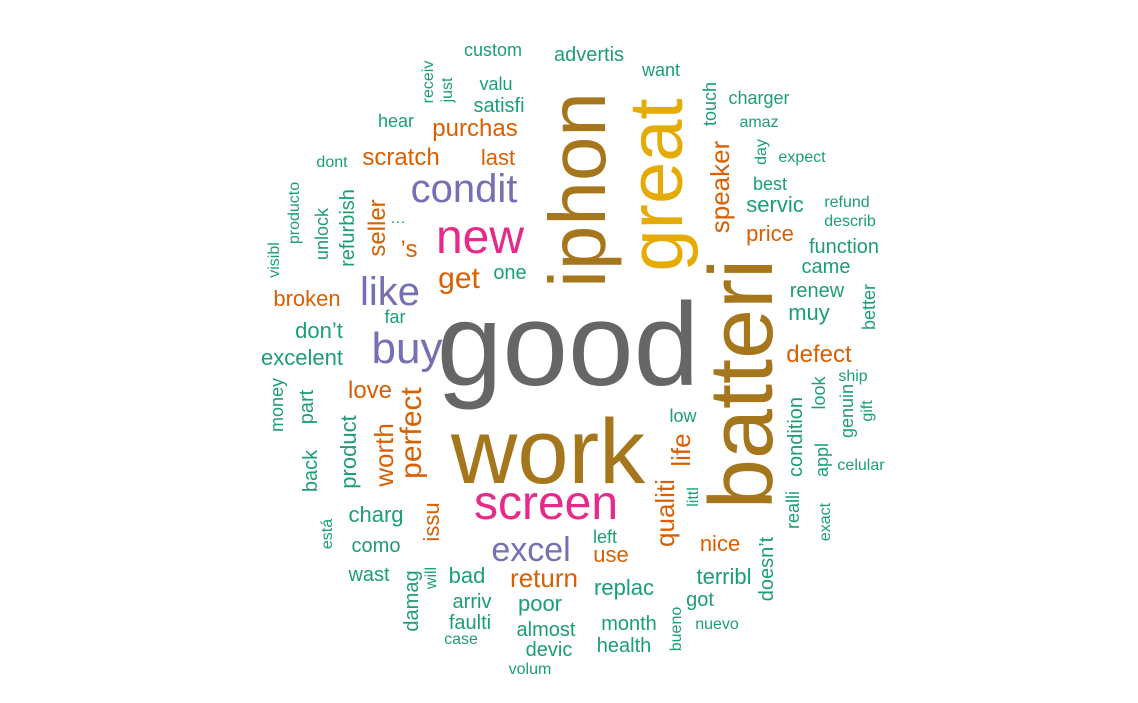 This screenshot has height=703, width=1138. I want to click on word-cloud-term: wast, so click(369, 575).